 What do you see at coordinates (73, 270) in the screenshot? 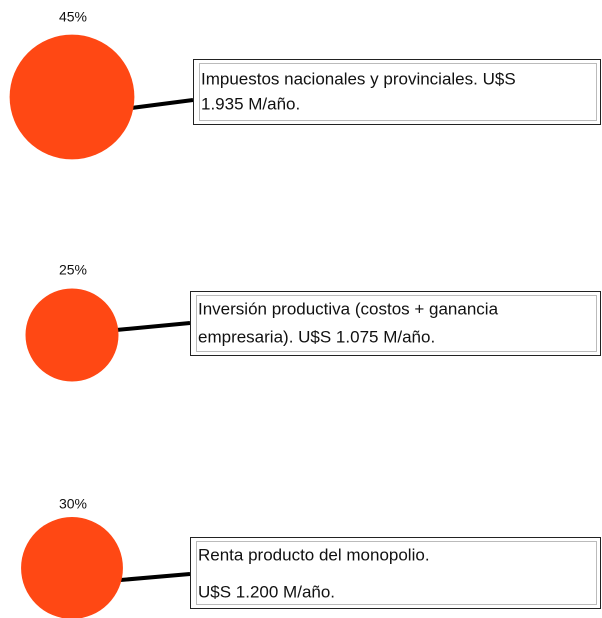
I see `percent-label: 25%` at bounding box center [73, 270].